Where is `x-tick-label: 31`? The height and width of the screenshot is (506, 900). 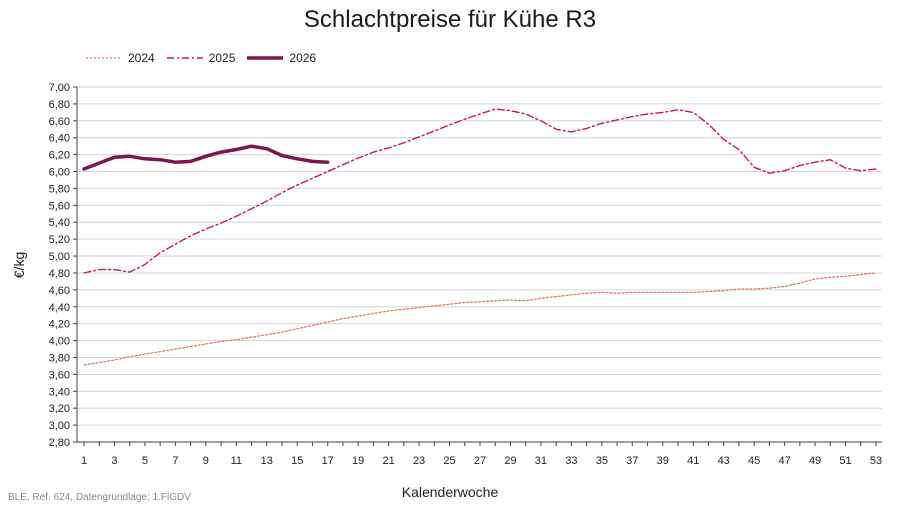 x-tick-label: 31 is located at coordinates (541, 461).